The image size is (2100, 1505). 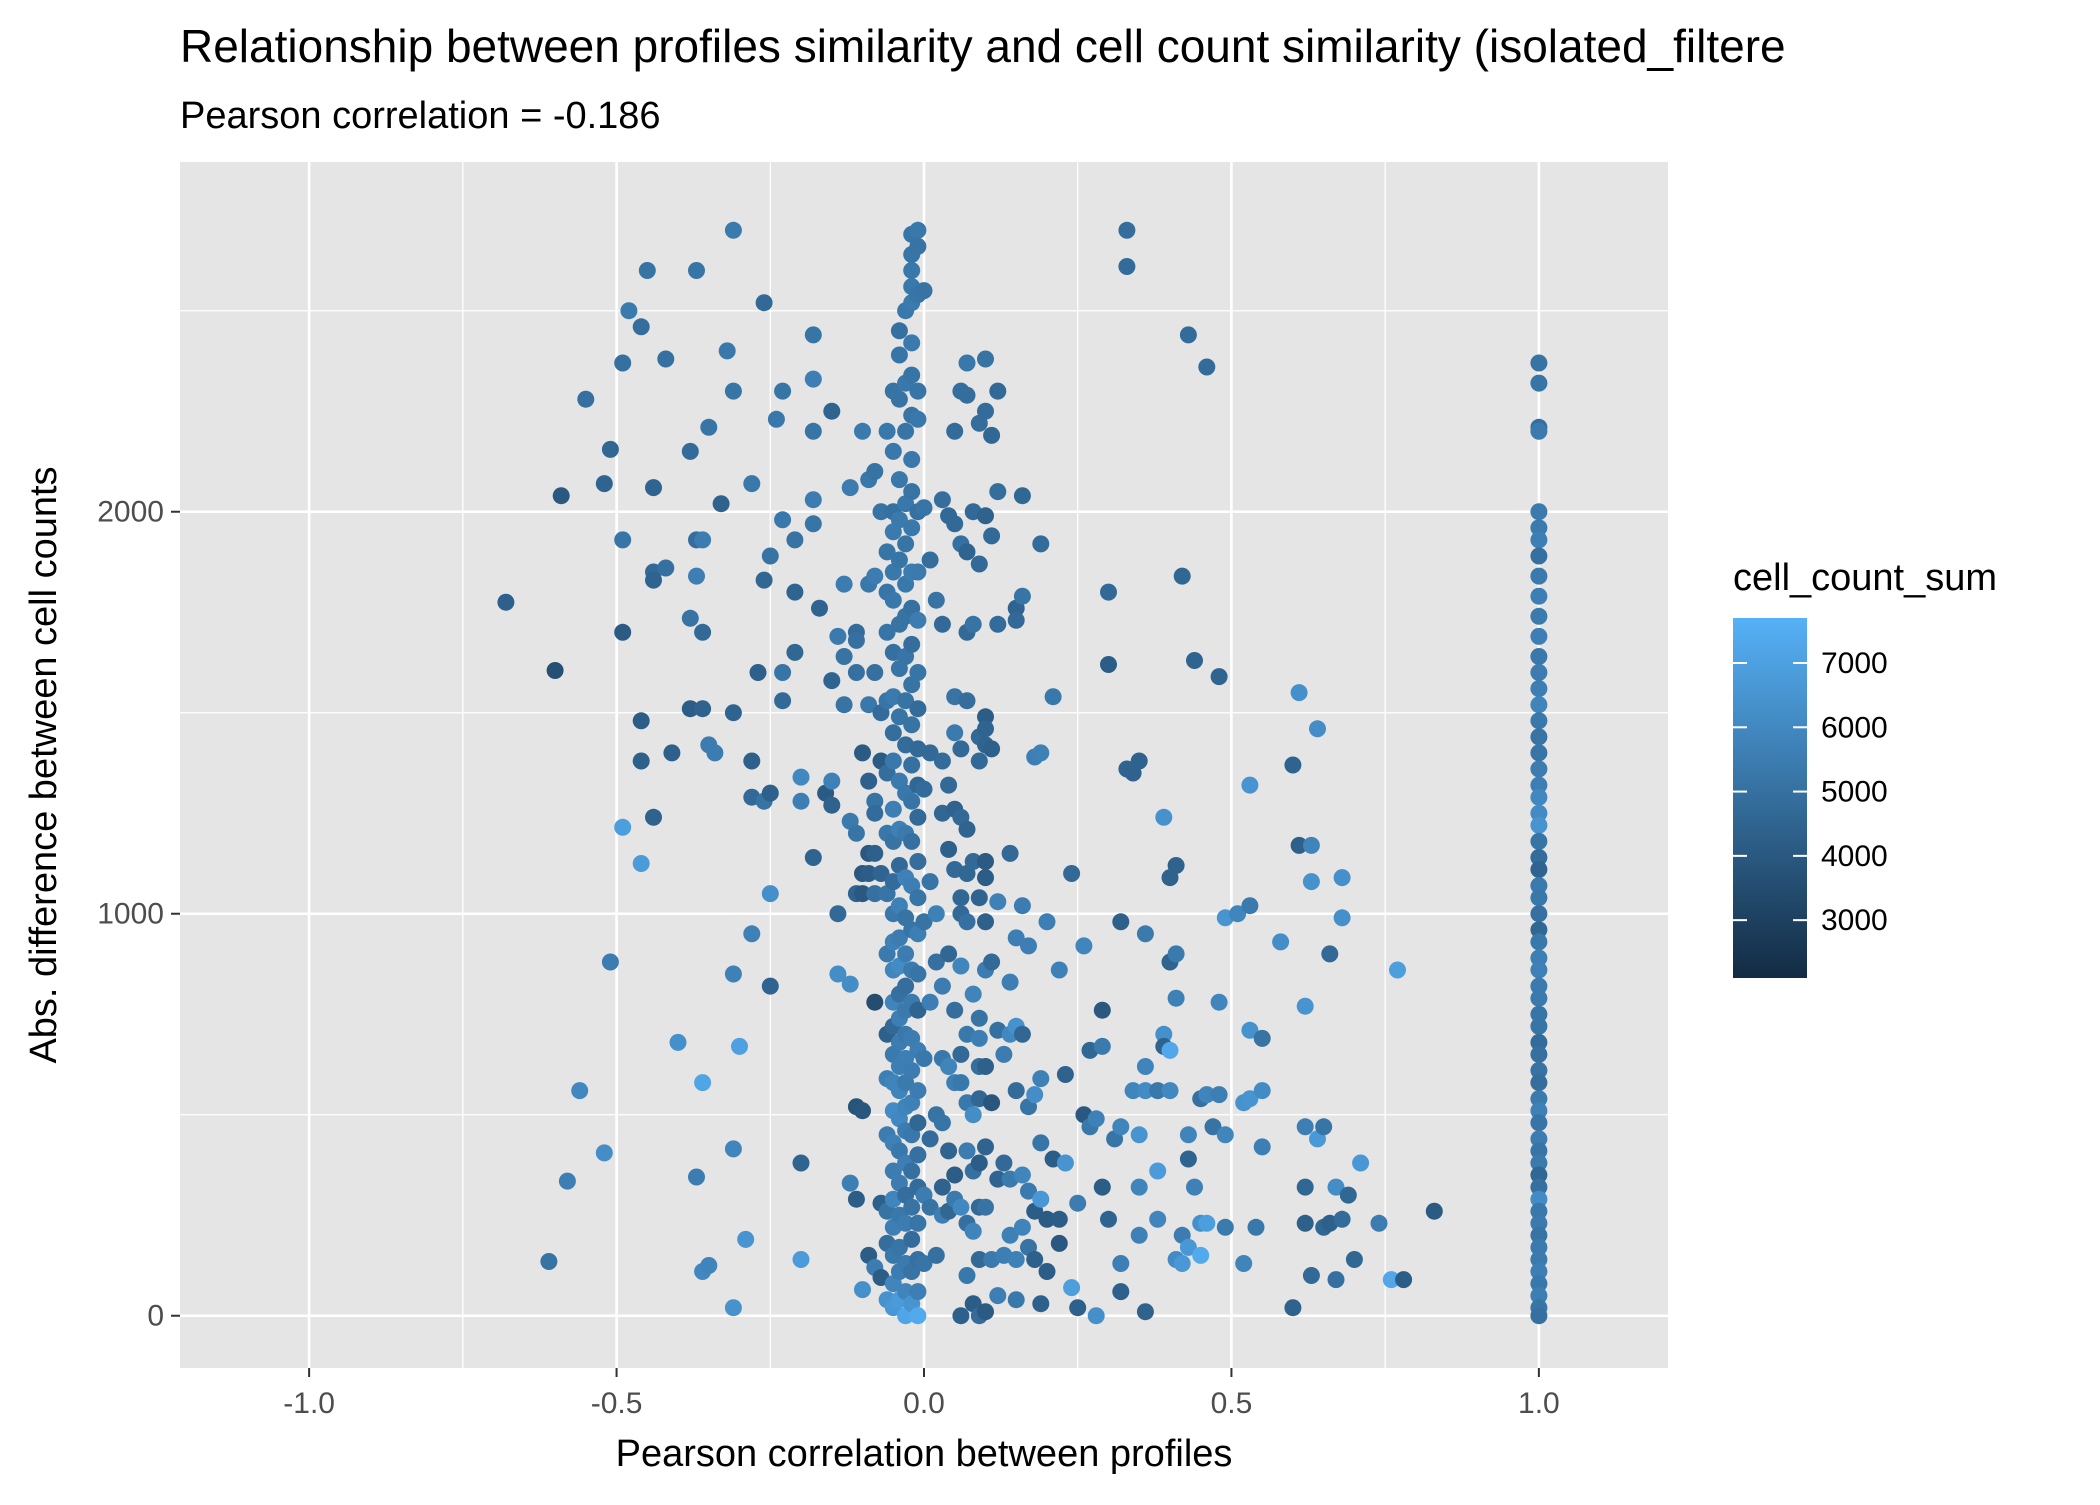 What do you see at coordinates (1770, 798) in the screenshot?
I see `legend-colorbar` at bounding box center [1770, 798].